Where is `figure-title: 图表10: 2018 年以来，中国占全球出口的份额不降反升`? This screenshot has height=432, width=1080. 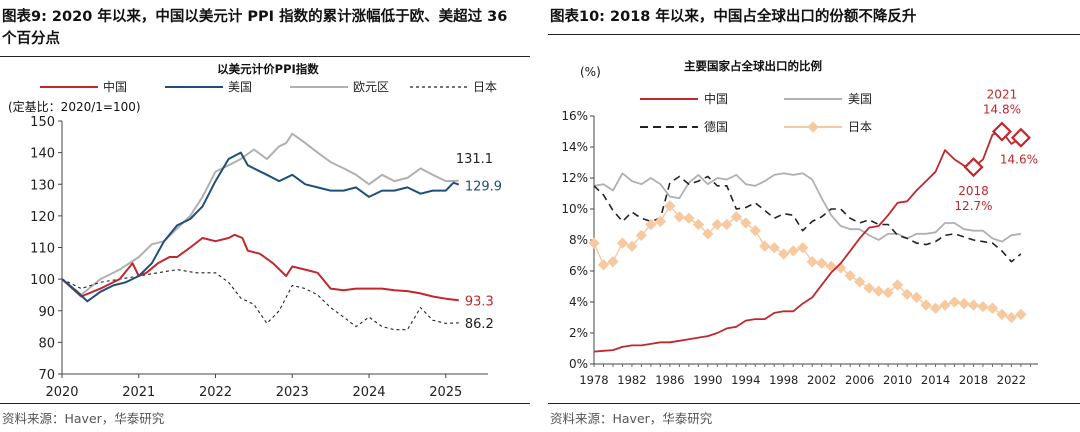
figure-title: 图表10: 2018 年以来，中国占全球出口的份额不降反升 is located at coordinates (733, 17).